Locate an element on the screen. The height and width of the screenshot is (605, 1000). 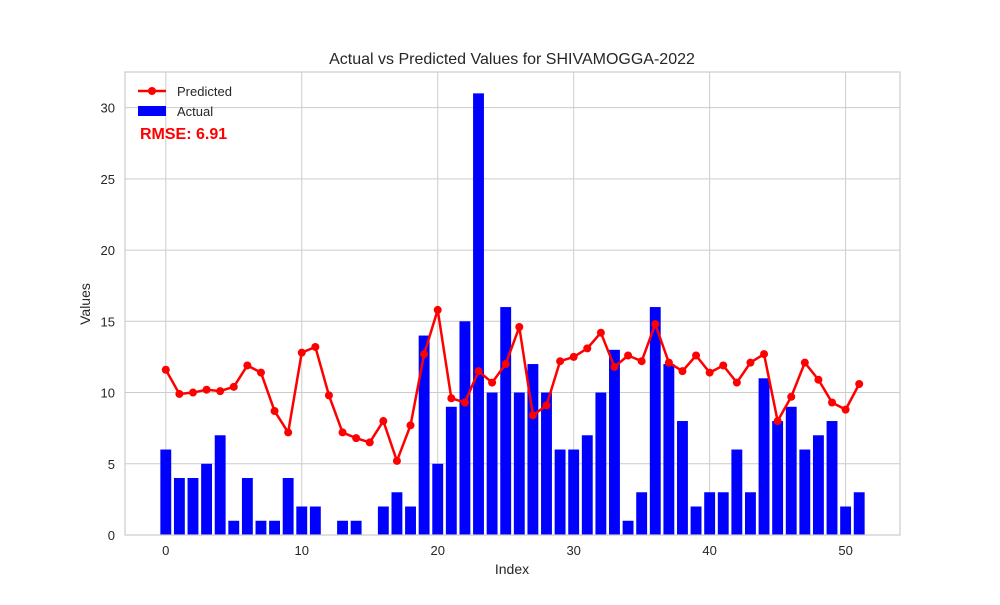
legend-predicted-marker is located at coordinates (152, 91).